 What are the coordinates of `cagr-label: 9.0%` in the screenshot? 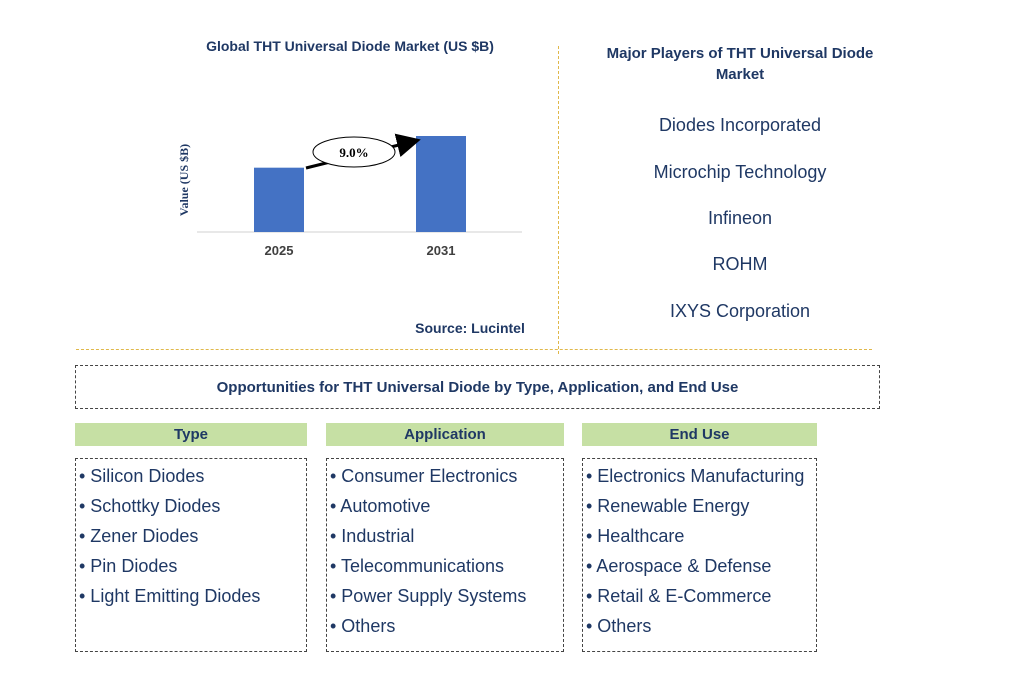 It's located at (353, 152).